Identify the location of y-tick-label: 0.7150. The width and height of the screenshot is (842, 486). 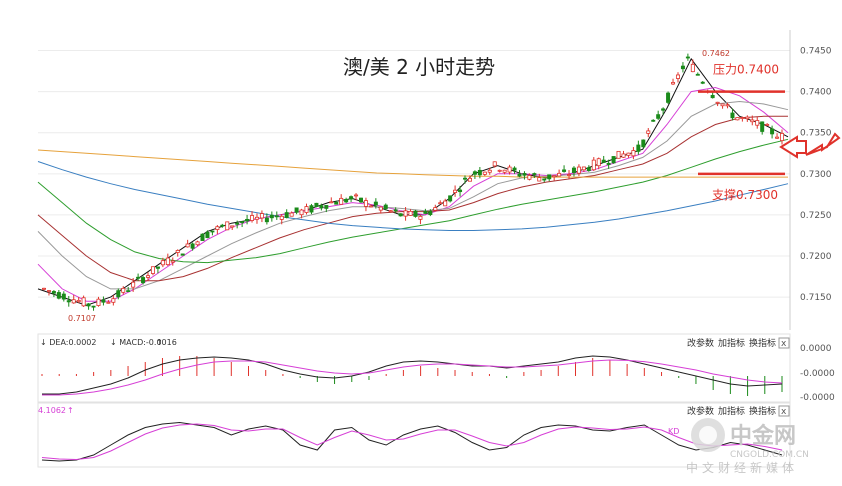
(816, 298).